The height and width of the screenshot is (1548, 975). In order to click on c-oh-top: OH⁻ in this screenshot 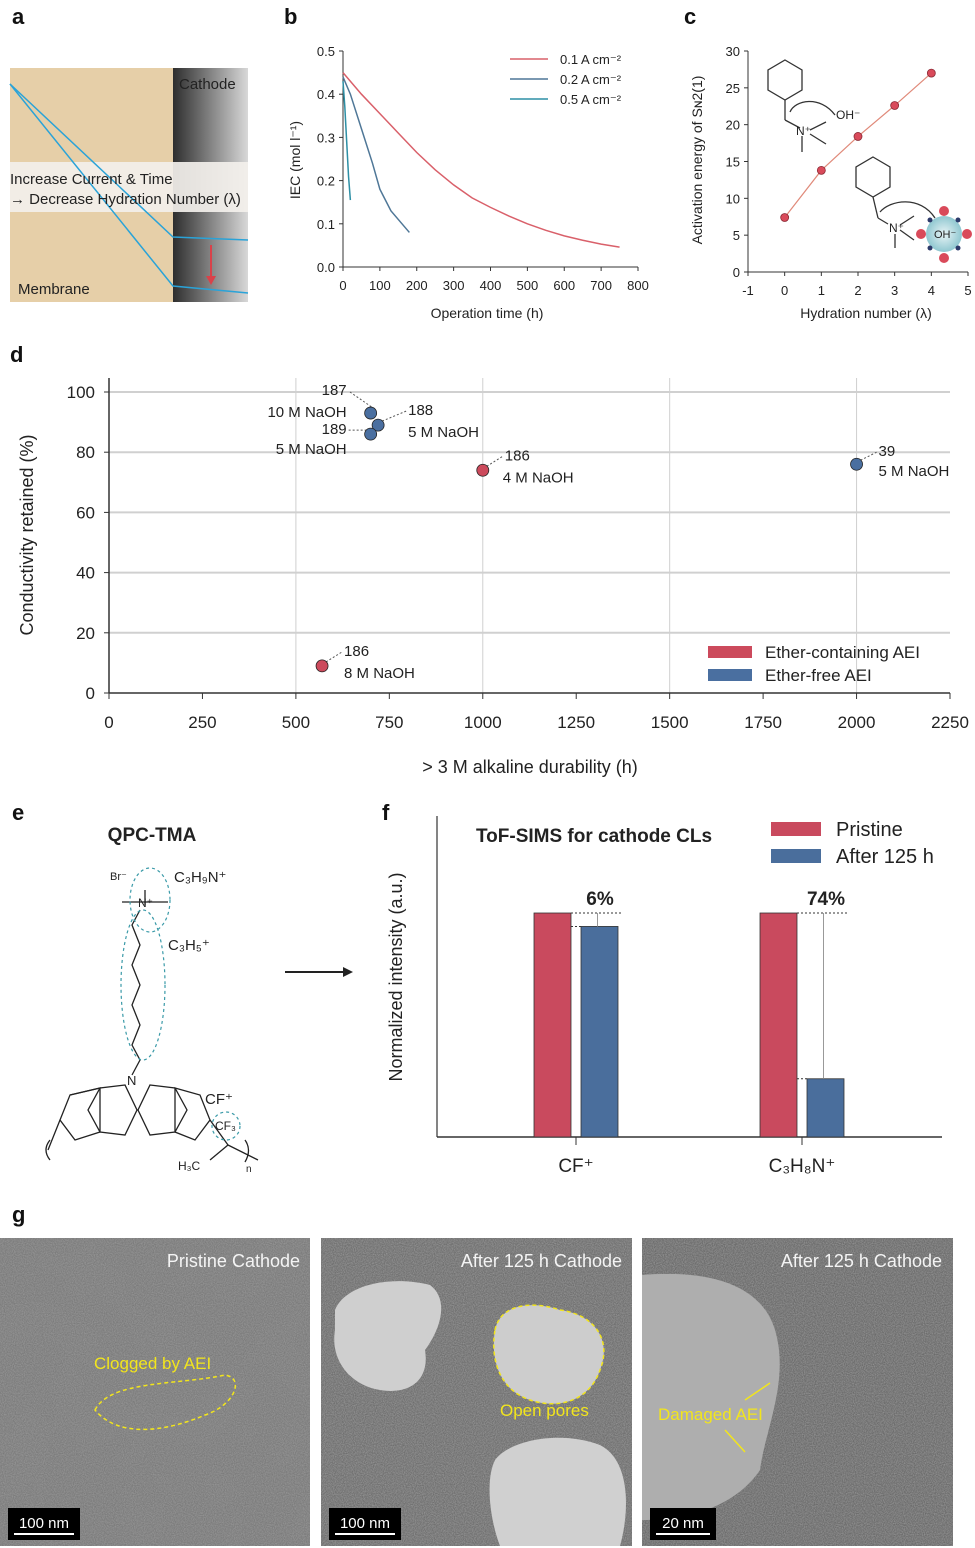, I will do `click(848, 115)`.